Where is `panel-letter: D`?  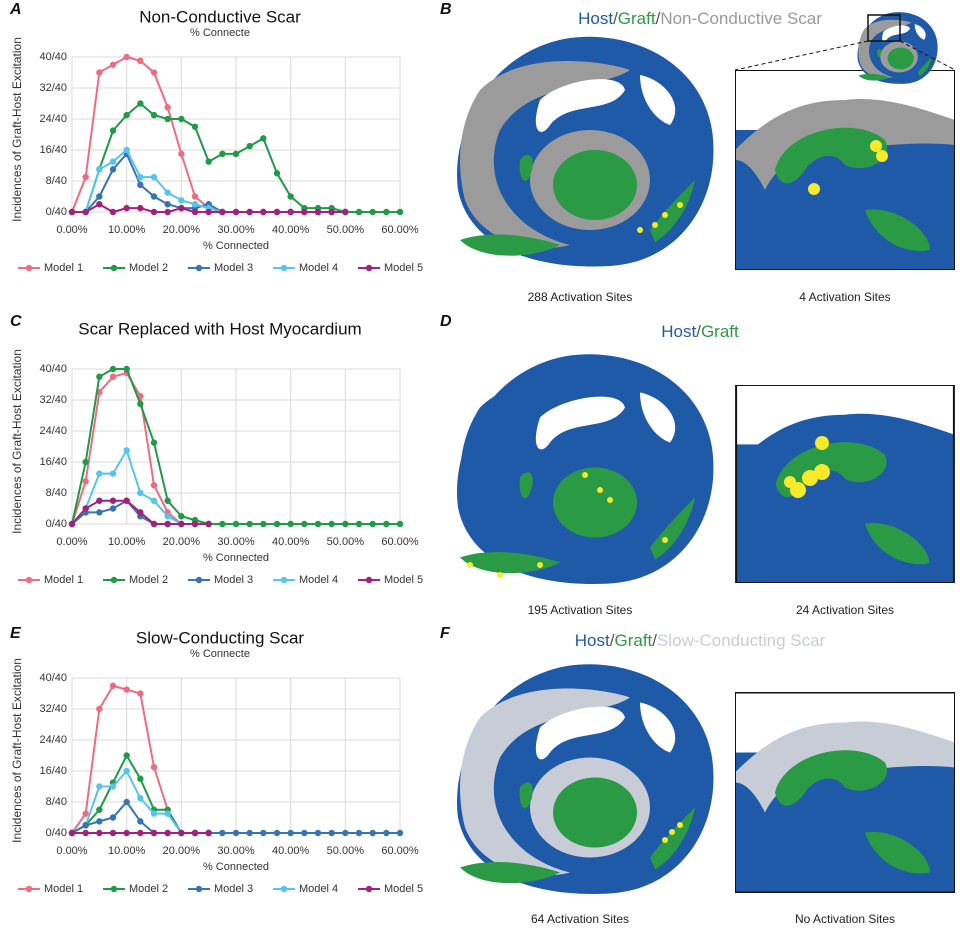
panel-letter: D is located at coordinates (446, 321).